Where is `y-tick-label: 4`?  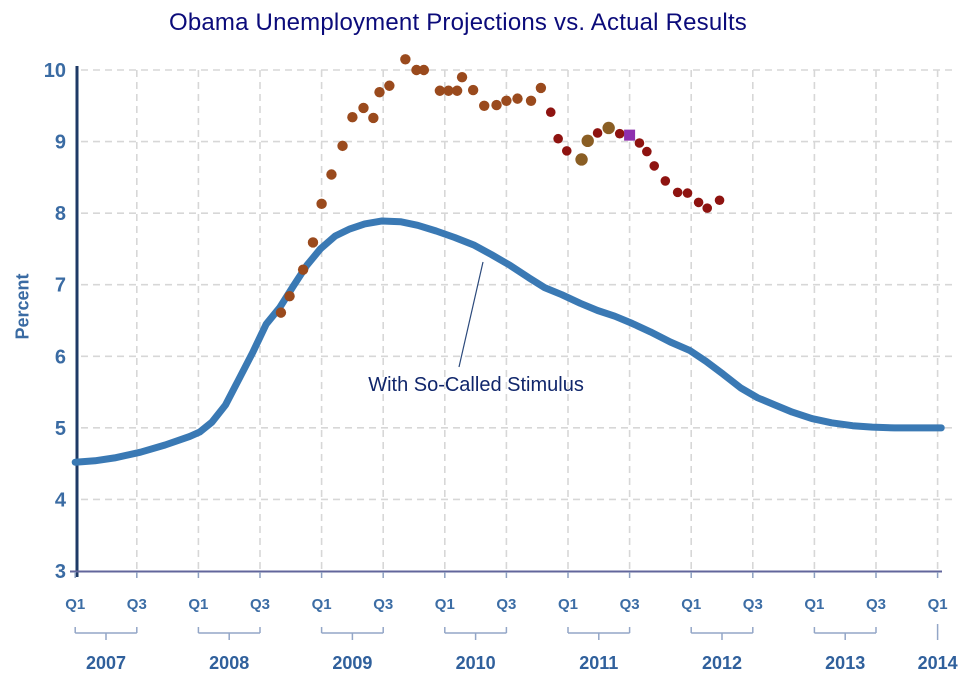 y-tick-label: 4 is located at coordinates (61, 500).